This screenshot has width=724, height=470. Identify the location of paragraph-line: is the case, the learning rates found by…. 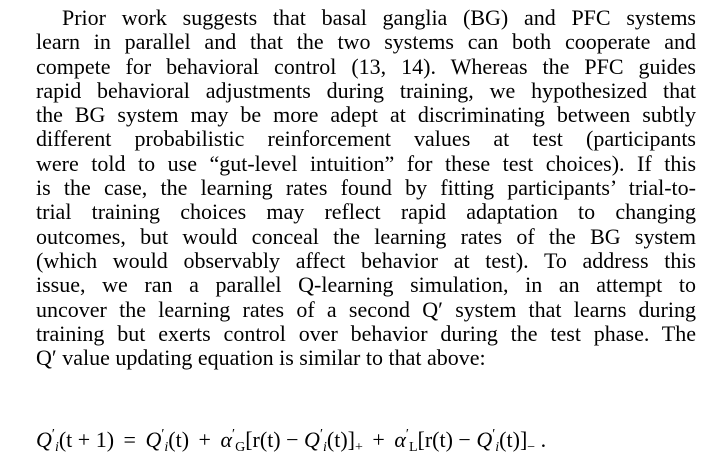
(366, 188).